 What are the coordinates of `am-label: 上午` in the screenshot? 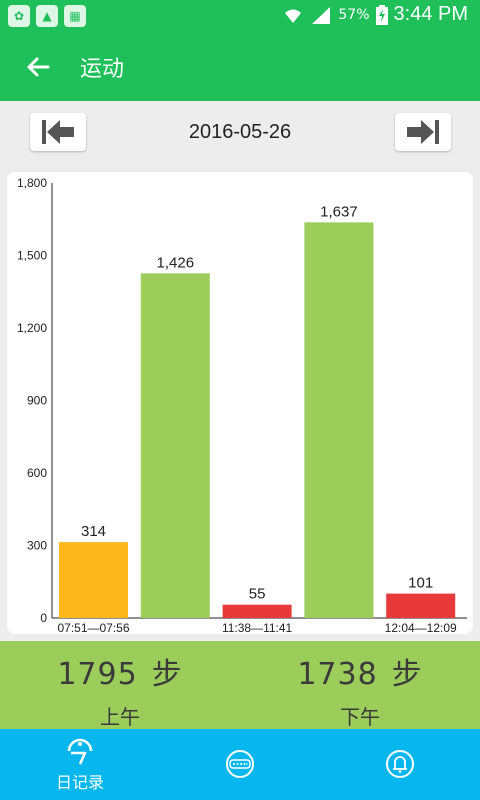 It's located at (120, 717).